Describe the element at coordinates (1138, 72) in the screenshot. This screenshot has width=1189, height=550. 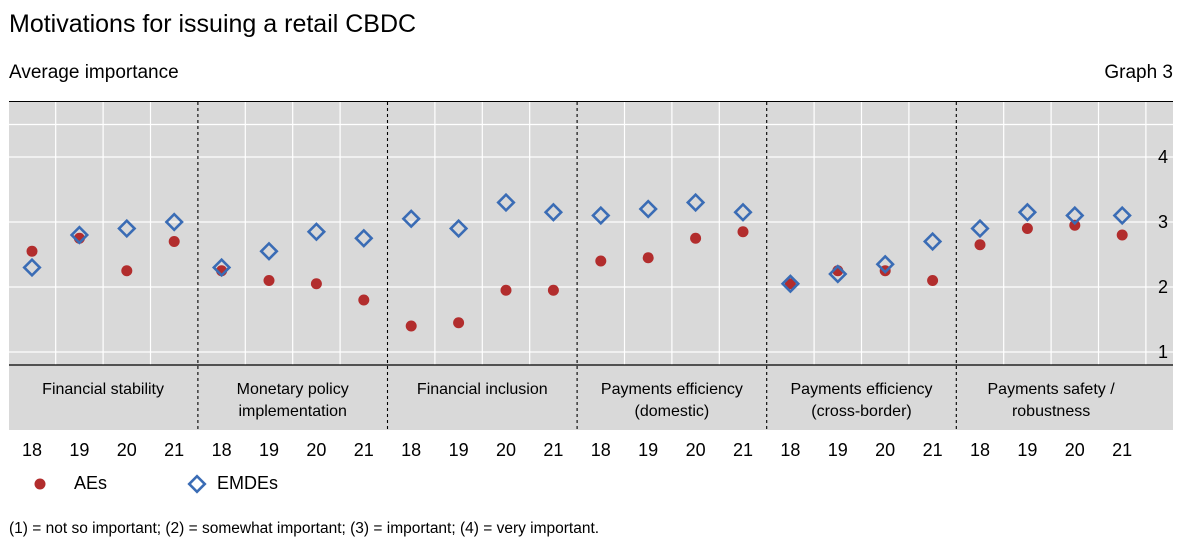
I see `graph-number: Graph 3` at that location.